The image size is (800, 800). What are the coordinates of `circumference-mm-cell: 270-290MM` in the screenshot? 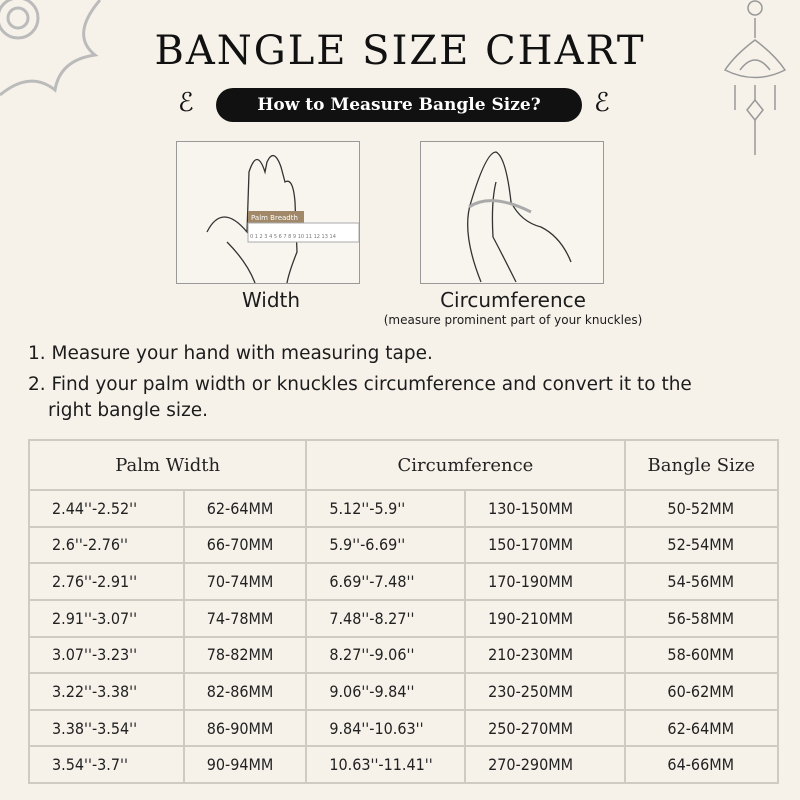 It's located at (545, 764).